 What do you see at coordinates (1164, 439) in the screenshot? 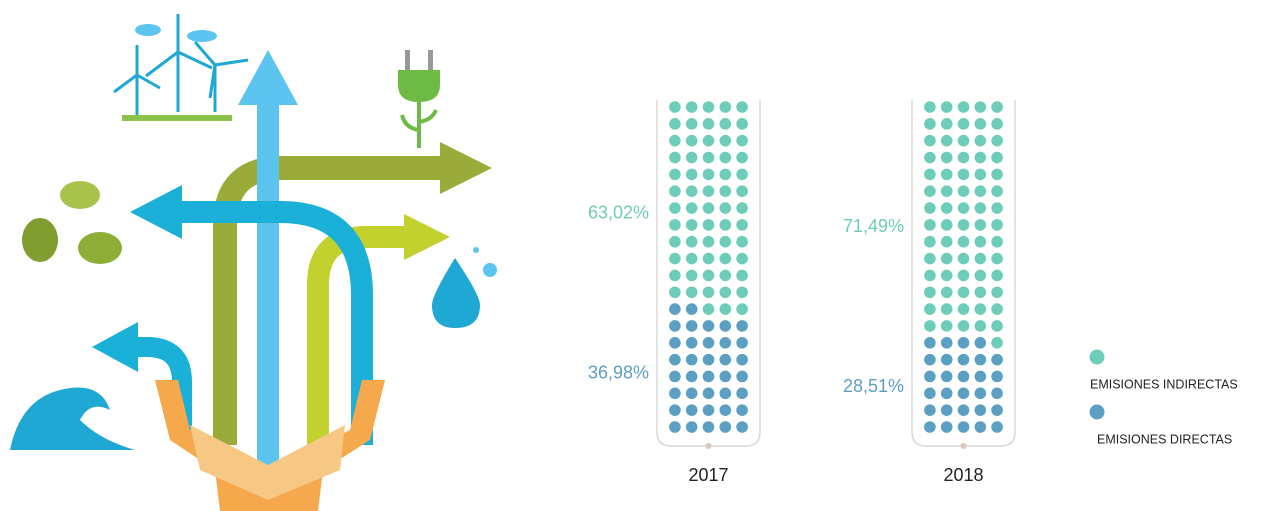
I see `legend-label: EMISIONES DIRECTAS` at bounding box center [1164, 439].